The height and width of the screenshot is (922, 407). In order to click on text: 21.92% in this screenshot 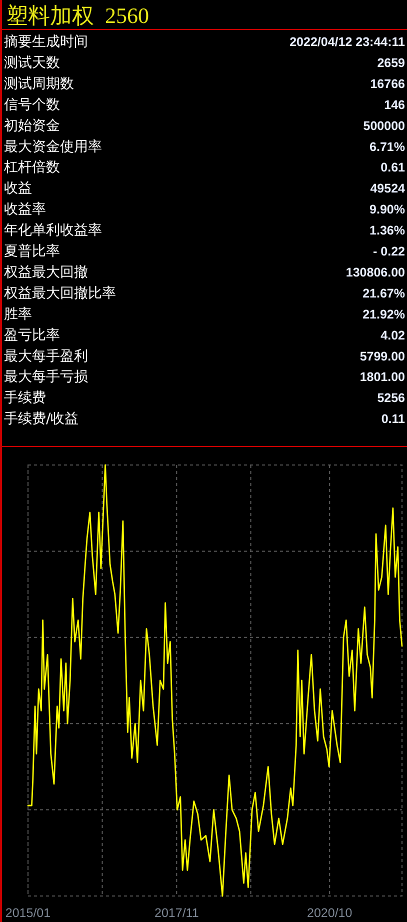, I will do `click(383, 314)`.